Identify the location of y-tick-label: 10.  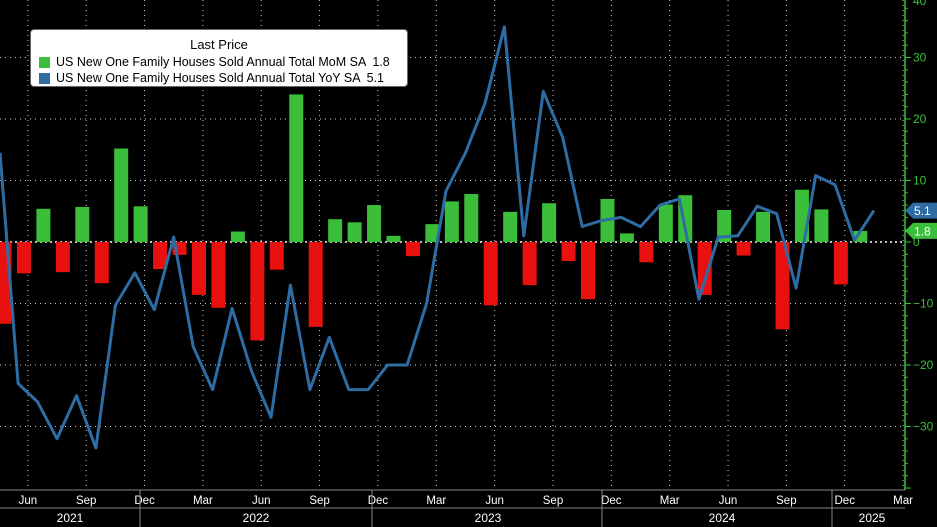
(920, 181).